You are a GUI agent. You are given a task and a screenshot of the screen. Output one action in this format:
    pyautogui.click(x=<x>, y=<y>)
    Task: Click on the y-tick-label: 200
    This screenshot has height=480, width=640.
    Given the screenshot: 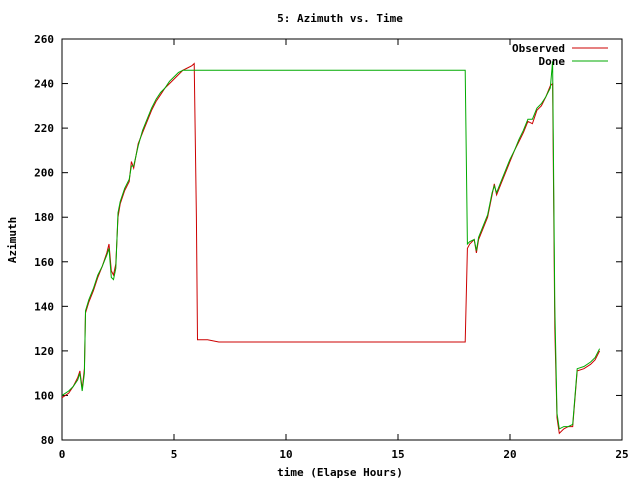 What is the action you would take?
    pyautogui.click(x=44, y=173)
    